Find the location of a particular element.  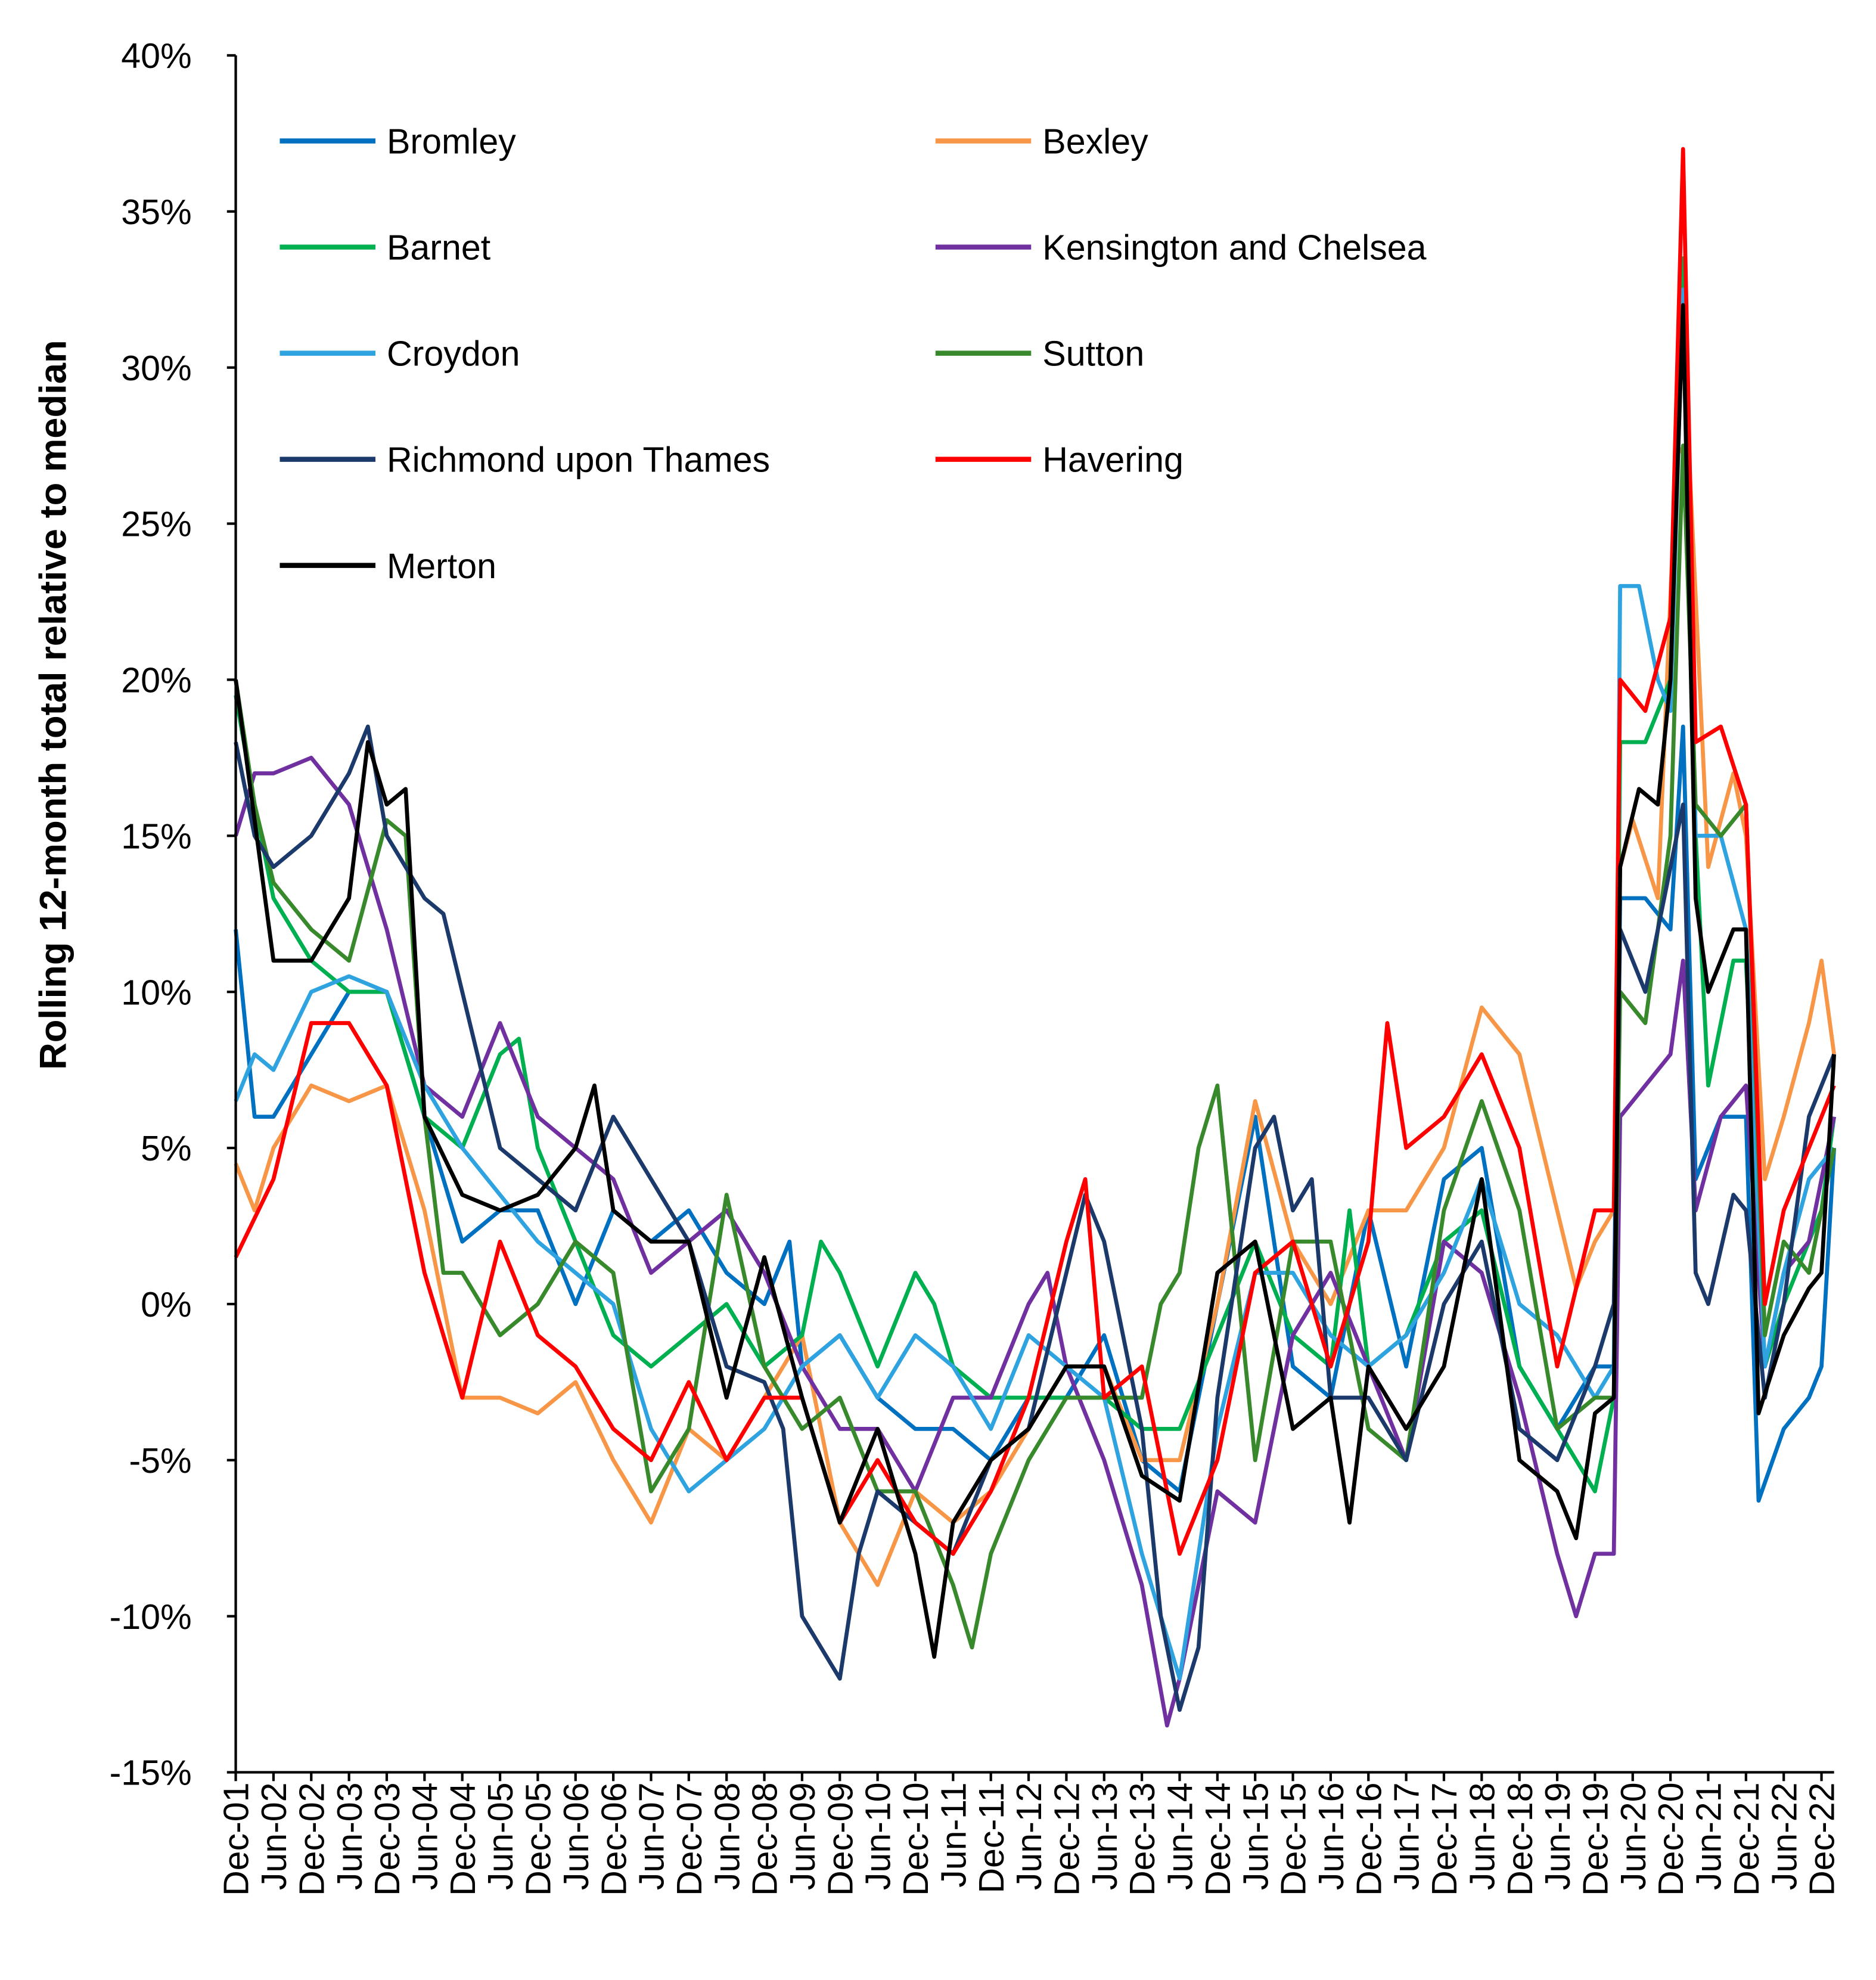

y-tick-label: -10% is located at coordinates (151, 1617).